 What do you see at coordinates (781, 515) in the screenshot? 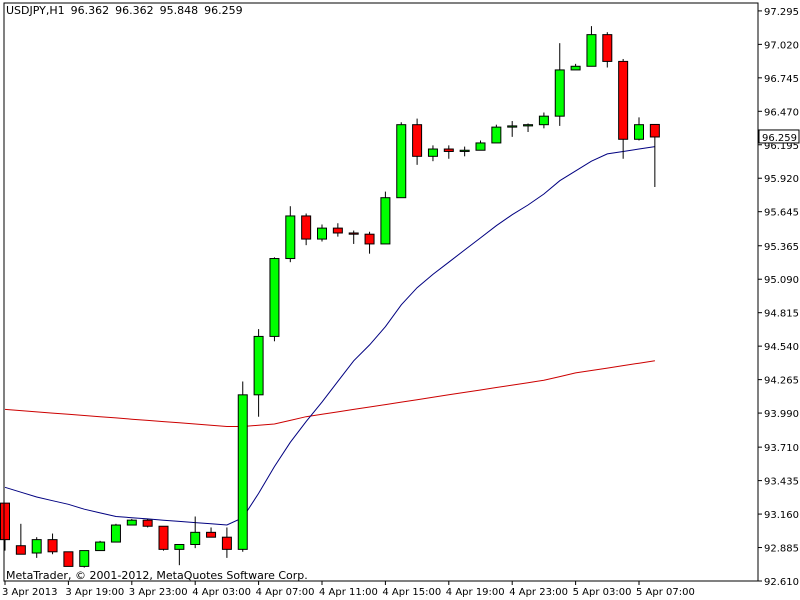
I see `y-tick-label: 93.160` at bounding box center [781, 515].